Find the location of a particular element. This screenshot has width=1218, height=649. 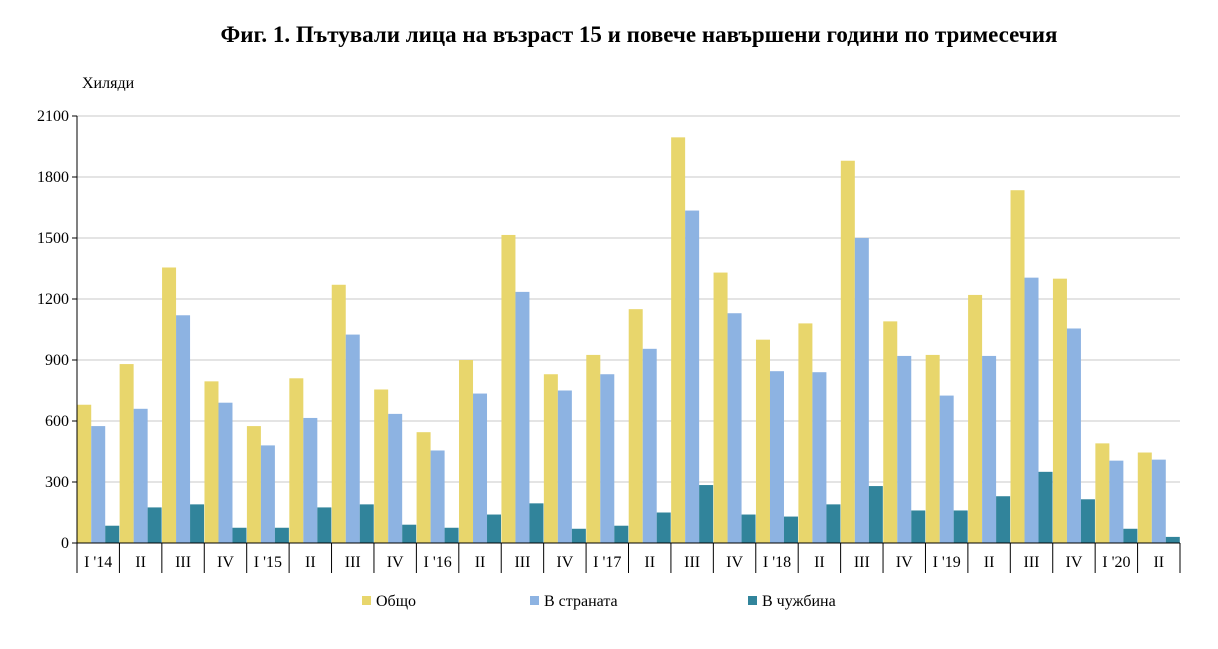

y-tick-label: 900 is located at coordinates (57, 360).